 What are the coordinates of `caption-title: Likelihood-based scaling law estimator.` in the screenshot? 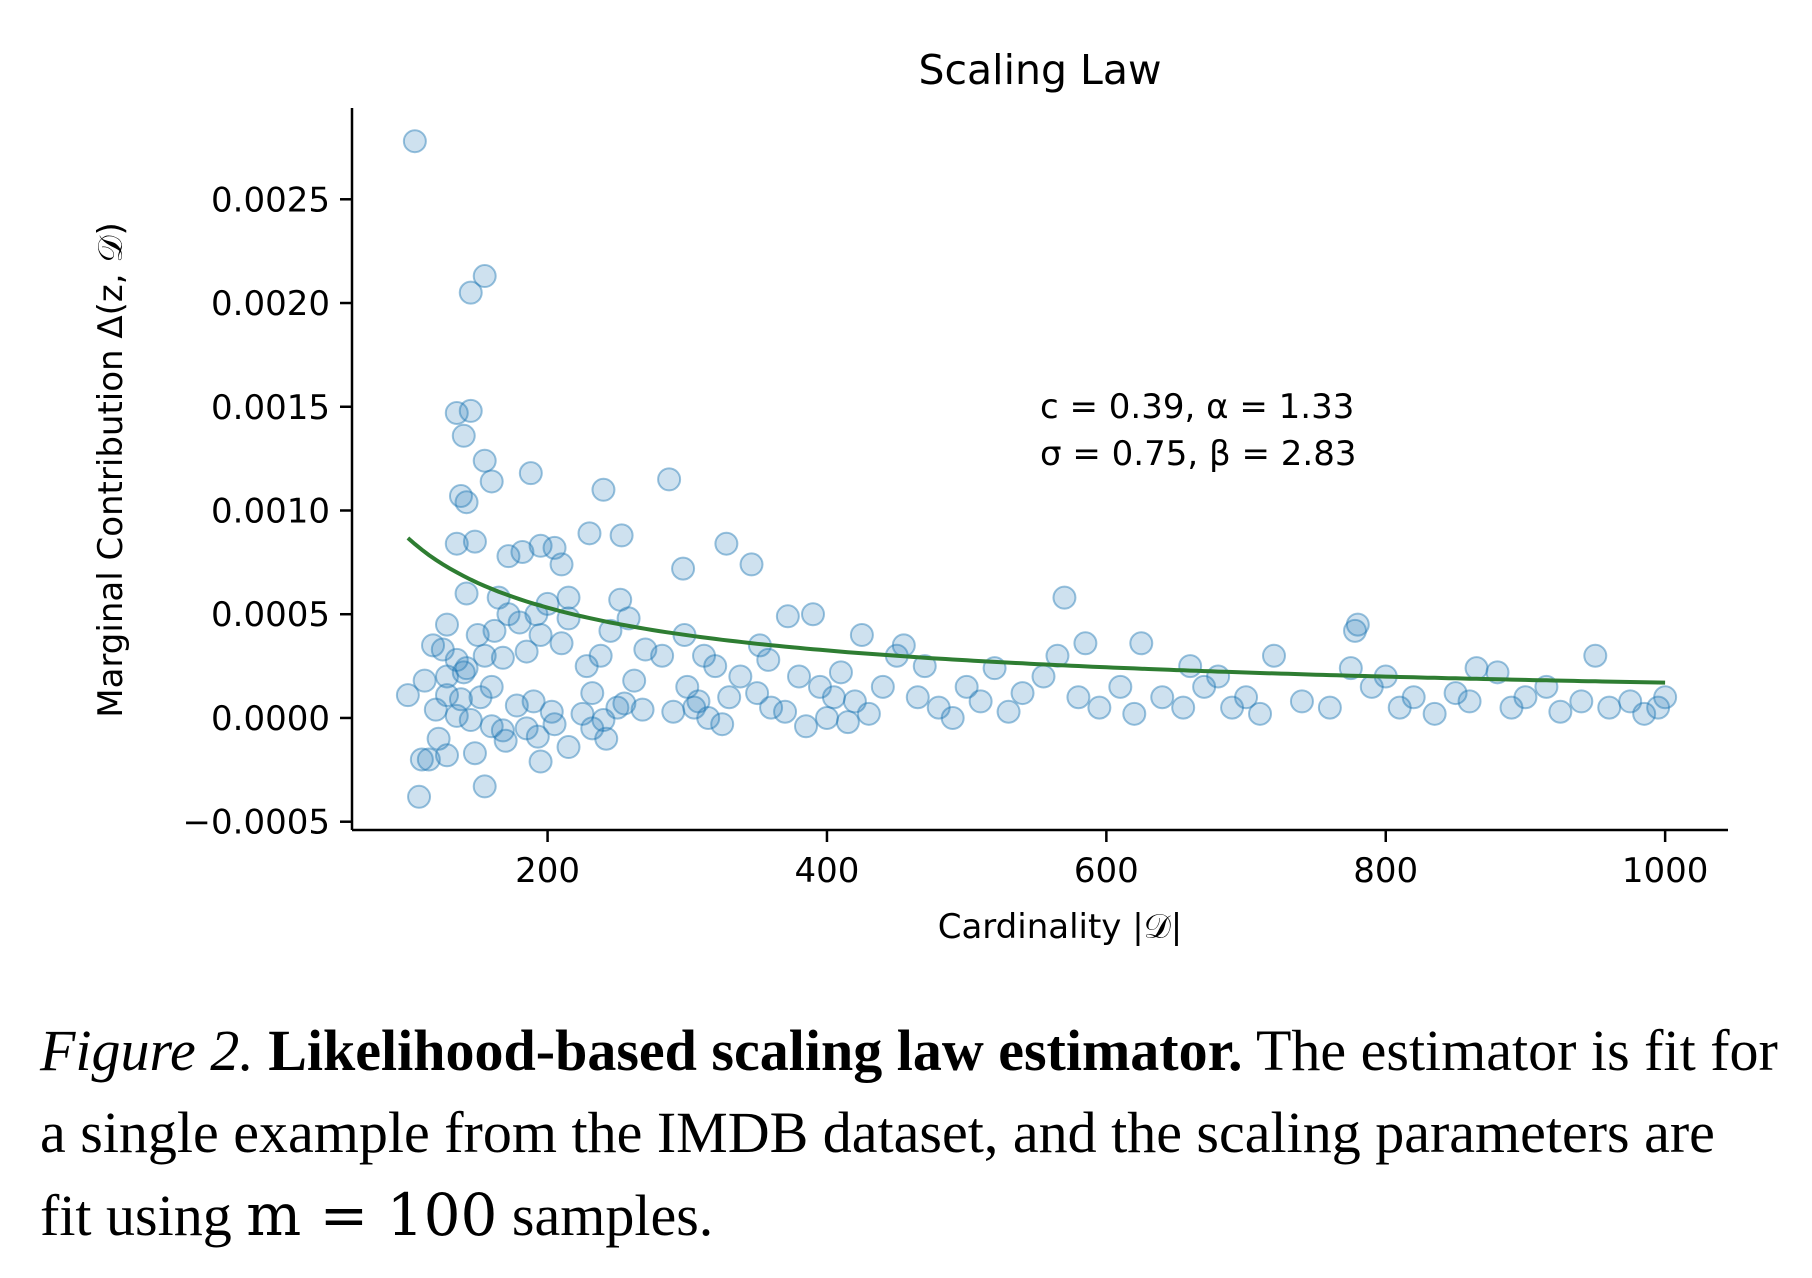 It's located at (755, 1050).